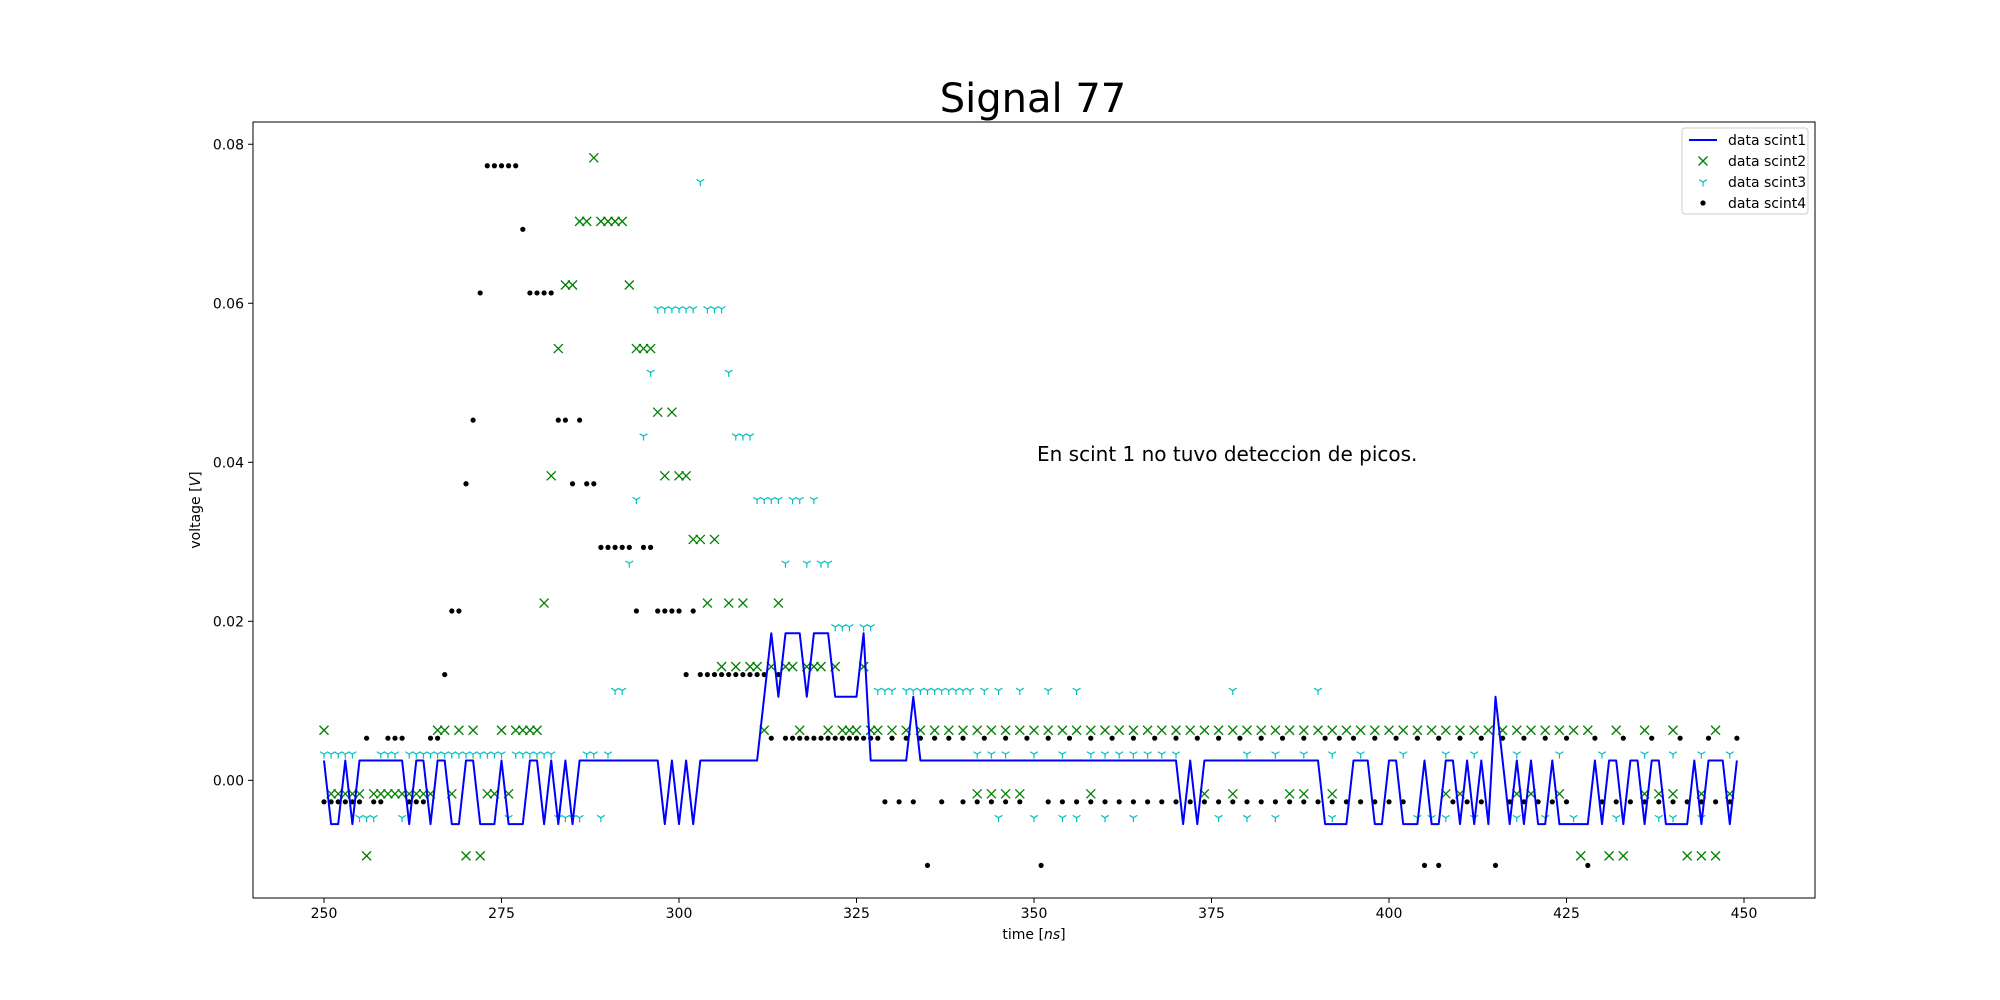 Image resolution: width=2000 pixels, height=1000 pixels. Describe the element at coordinates (501, 914) in the screenshot. I see `x-tick-label: 275` at that location.